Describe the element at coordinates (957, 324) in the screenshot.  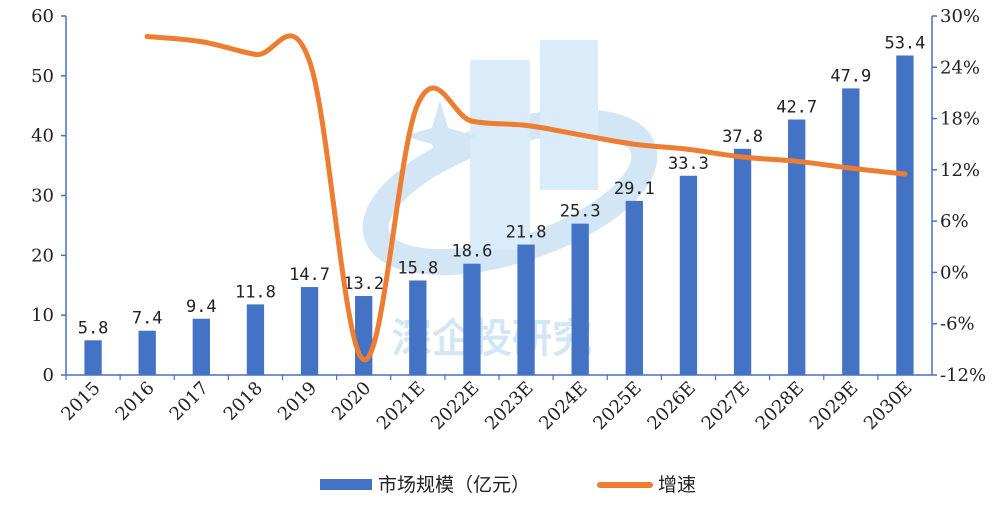
I see `right-tick-label: -6%` at that location.